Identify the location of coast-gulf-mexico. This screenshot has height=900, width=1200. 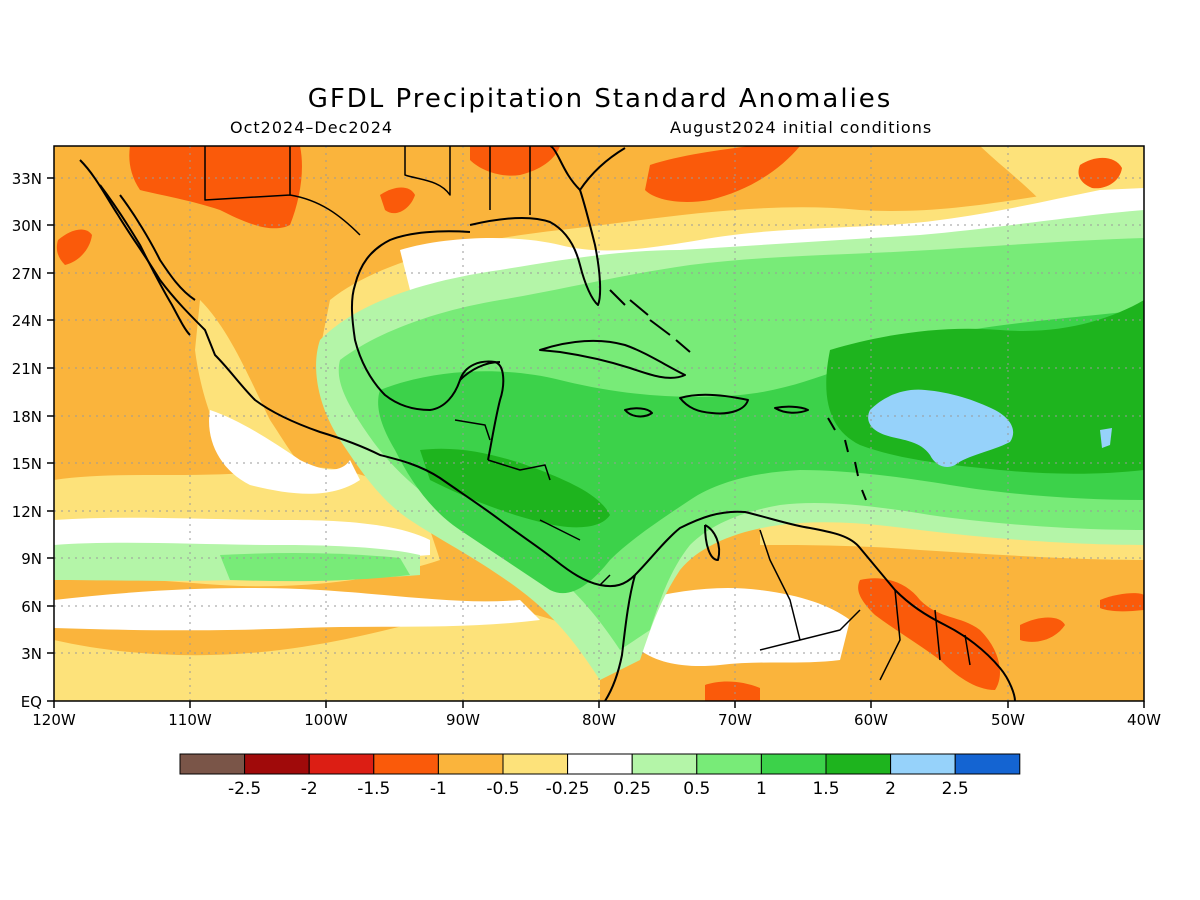
(428, 345).